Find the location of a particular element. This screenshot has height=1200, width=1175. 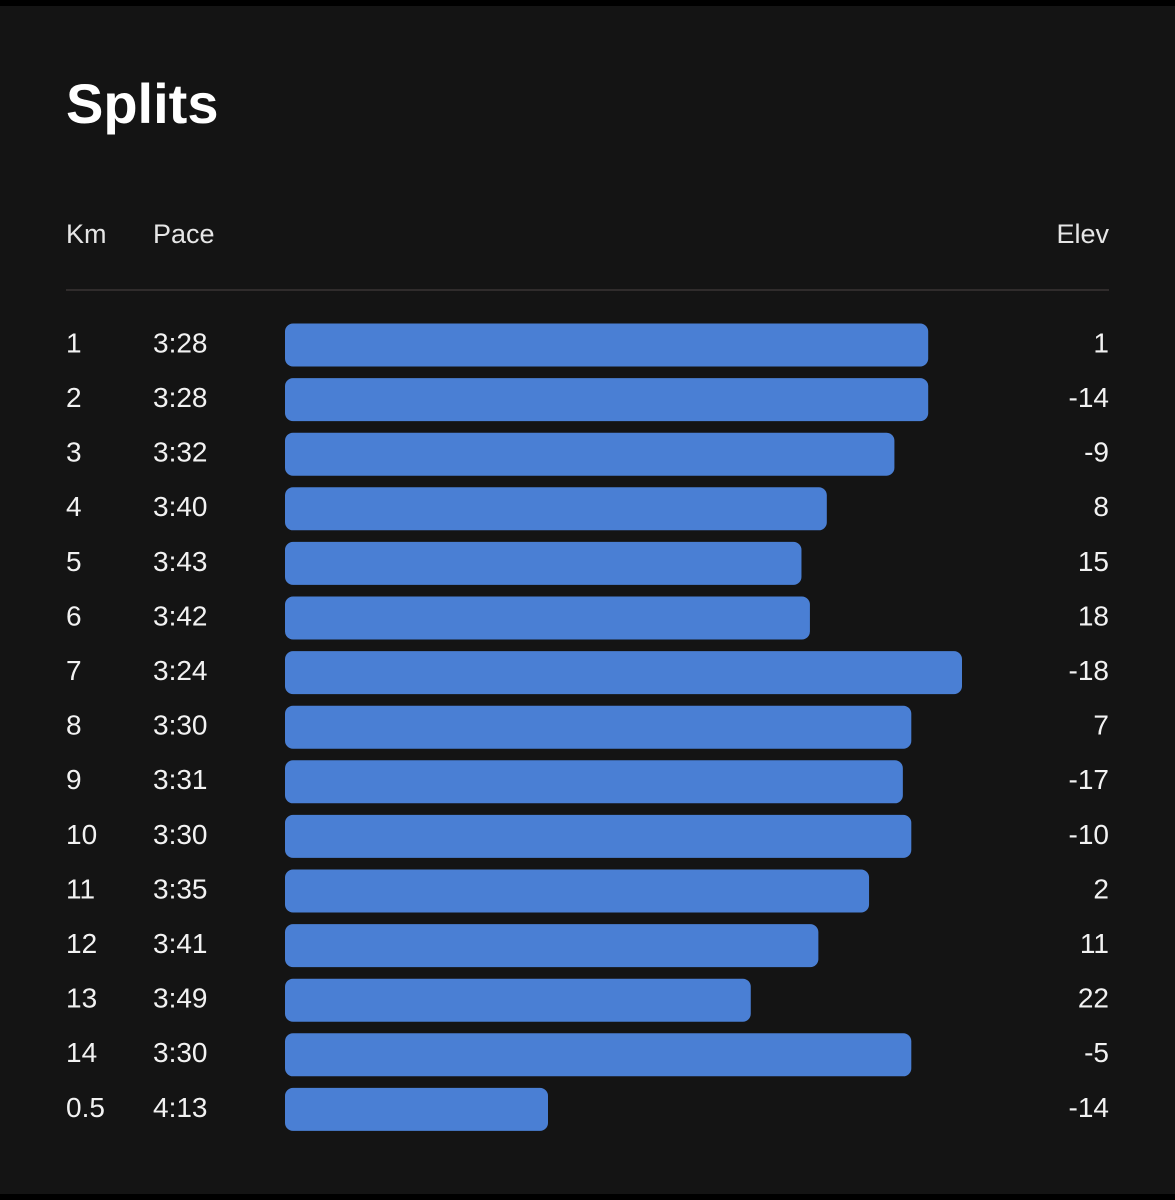

pace-label: 3:43 is located at coordinates (180, 561).